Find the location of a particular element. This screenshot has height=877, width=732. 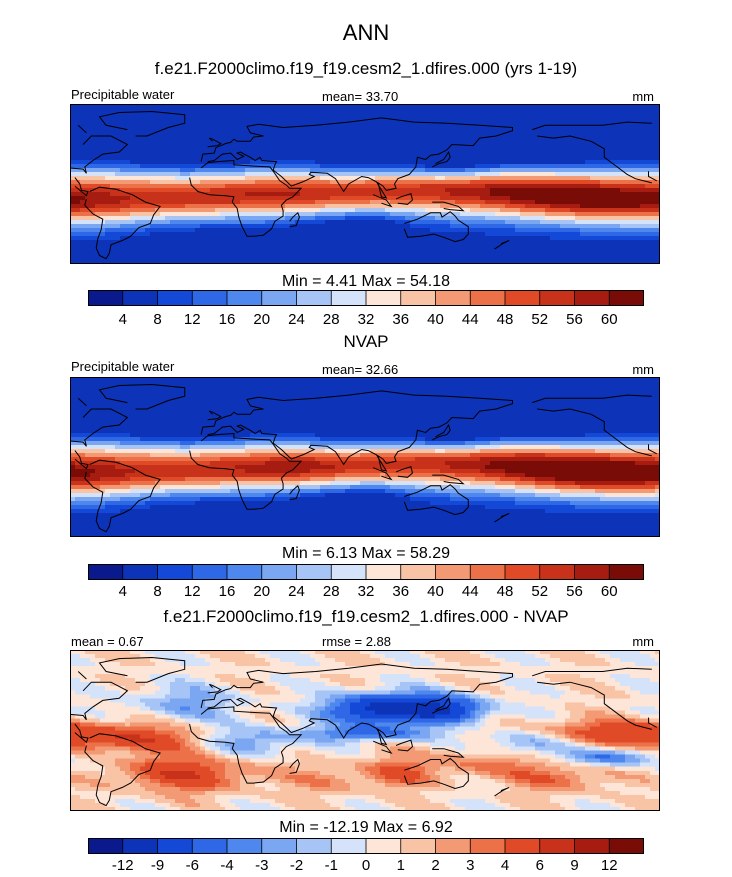

panel1-colorbar is located at coordinates (366, 298).